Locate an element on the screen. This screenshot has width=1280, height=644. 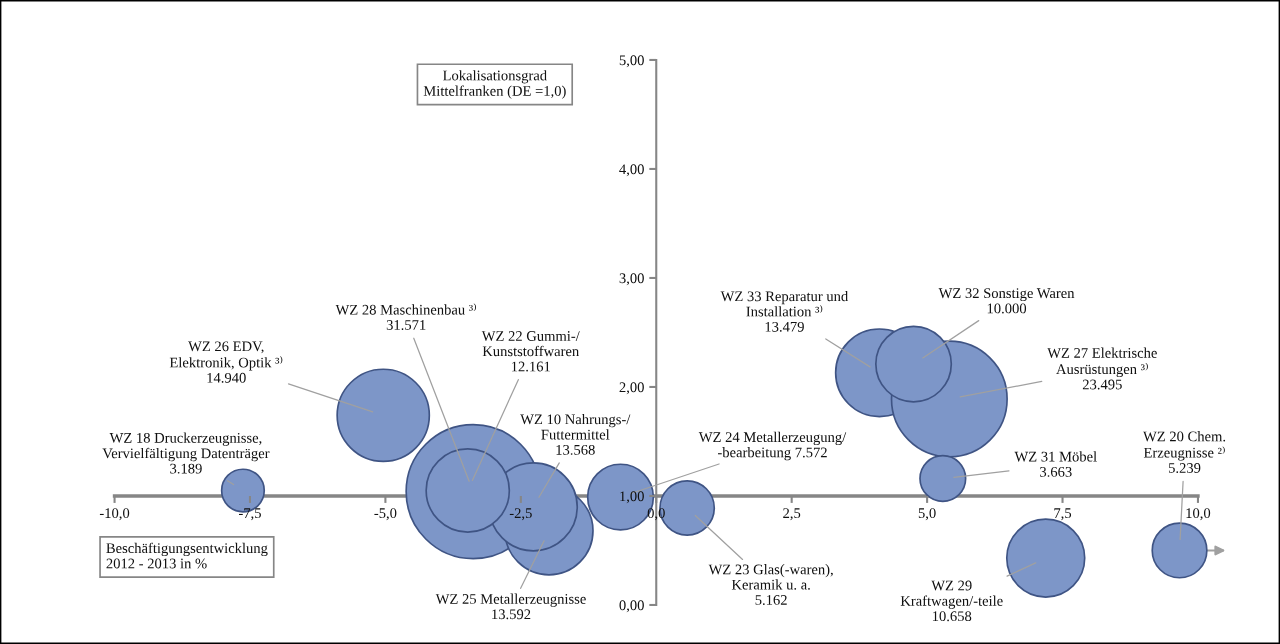
x-tick-label: -2,5 is located at coordinates (520, 514).